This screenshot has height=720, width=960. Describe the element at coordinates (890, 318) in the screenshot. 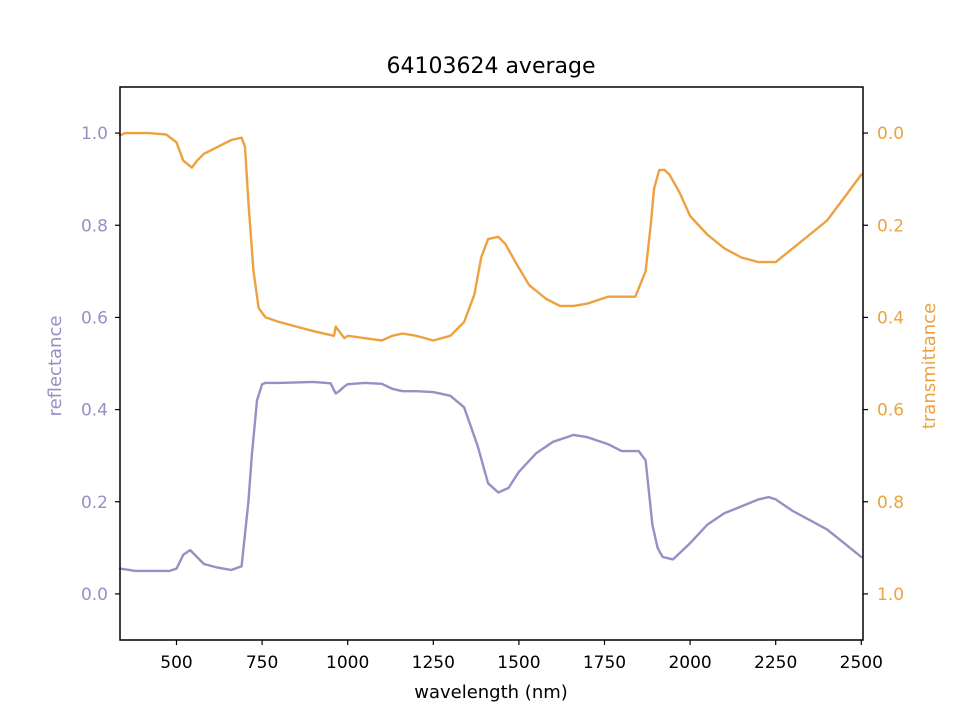

I see `right-tick-label: 0.4` at that location.